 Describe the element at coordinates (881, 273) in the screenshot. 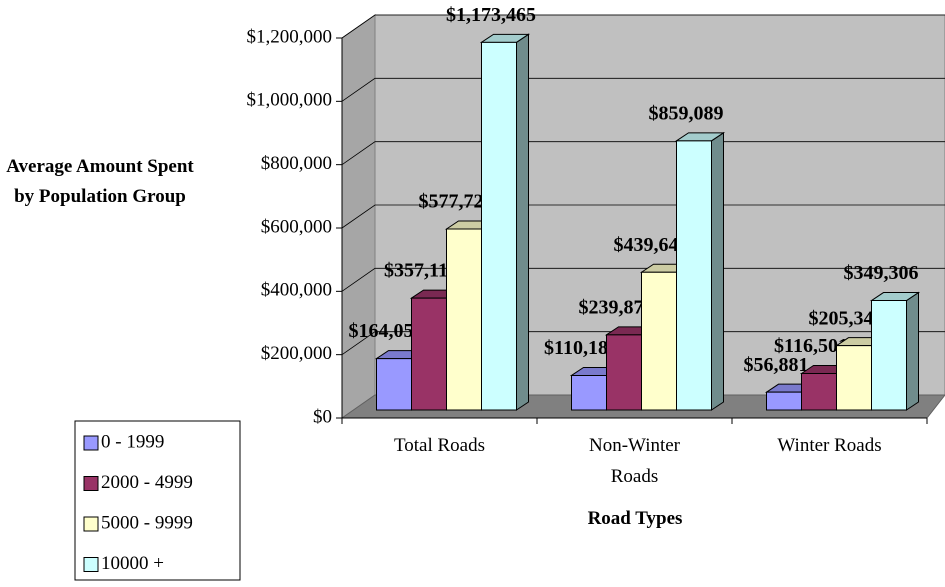

I see `value-label: $349,306` at that location.